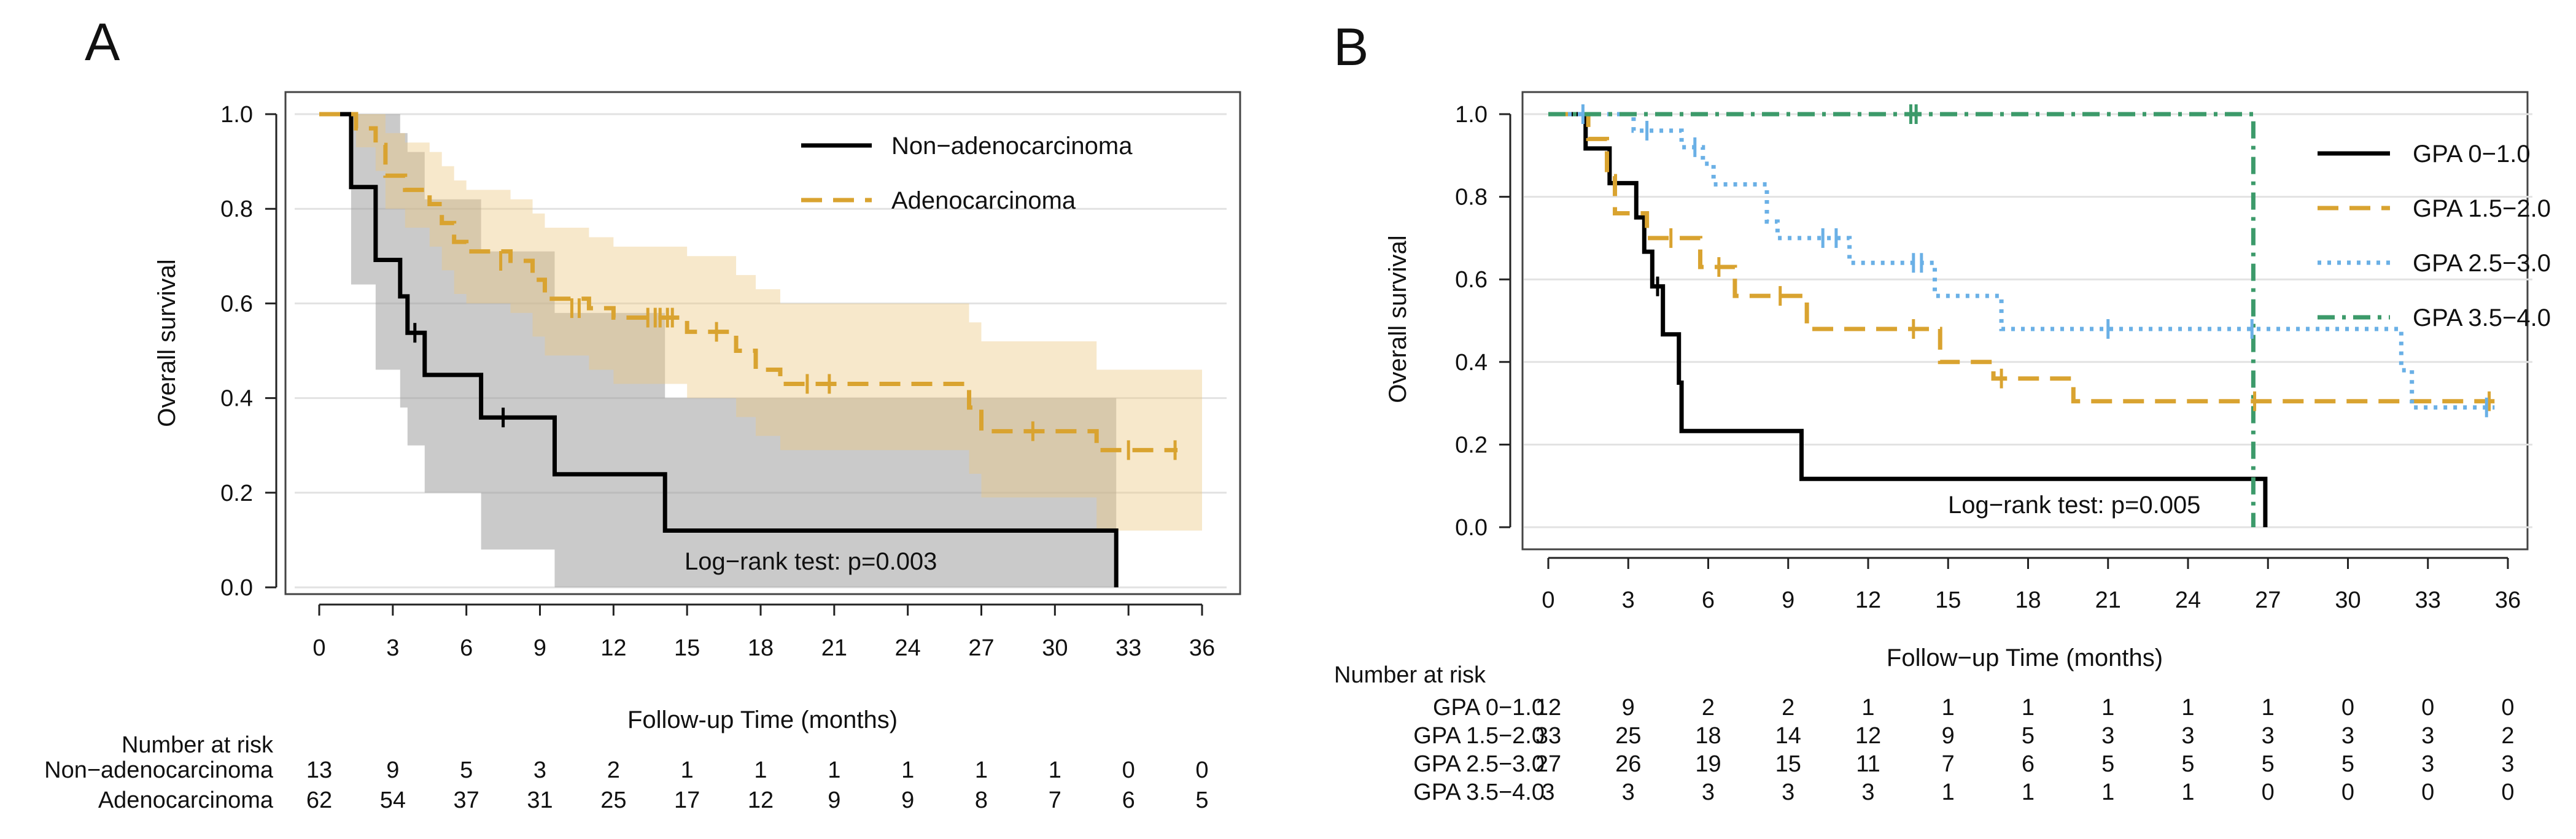 The width and height of the screenshot is (2576, 839). What do you see at coordinates (687, 648) in the screenshot?
I see `x-tick-label: 15` at bounding box center [687, 648].